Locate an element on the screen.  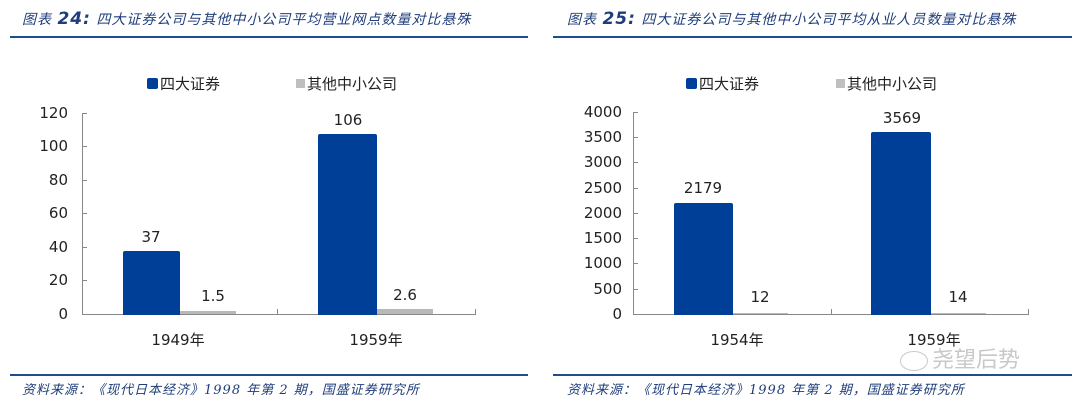
right-legend-other: 其他中小公司 is located at coordinates (886, 83).